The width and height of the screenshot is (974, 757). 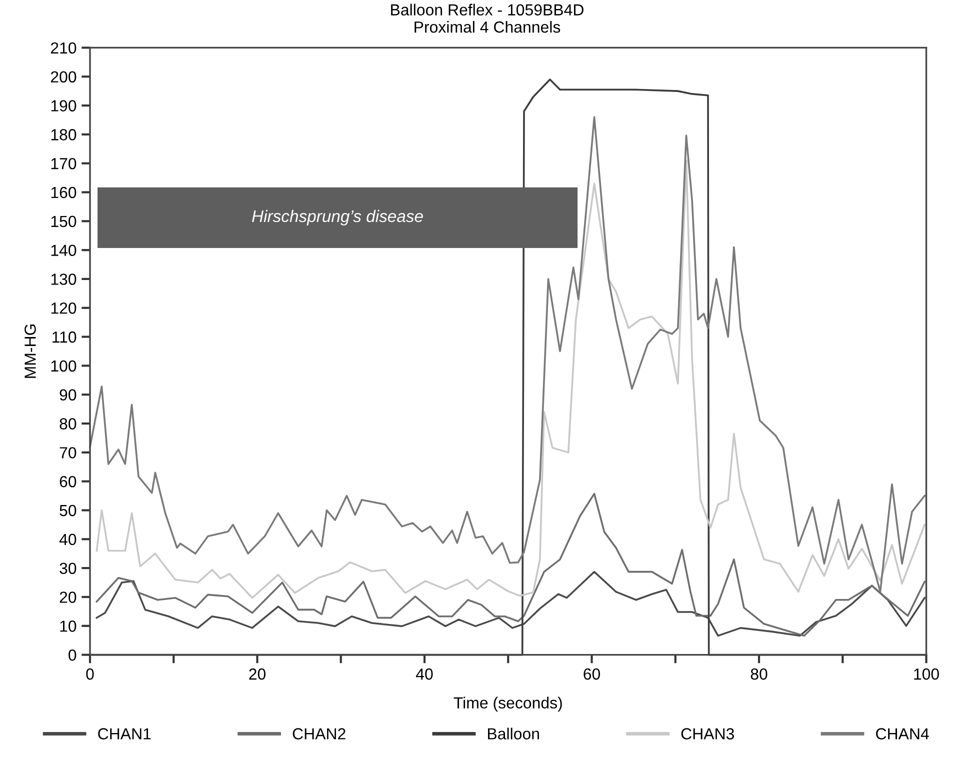 What do you see at coordinates (63, 366) in the screenshot?
I see `y-tick-label: 100` at bounding box center [63, 366].